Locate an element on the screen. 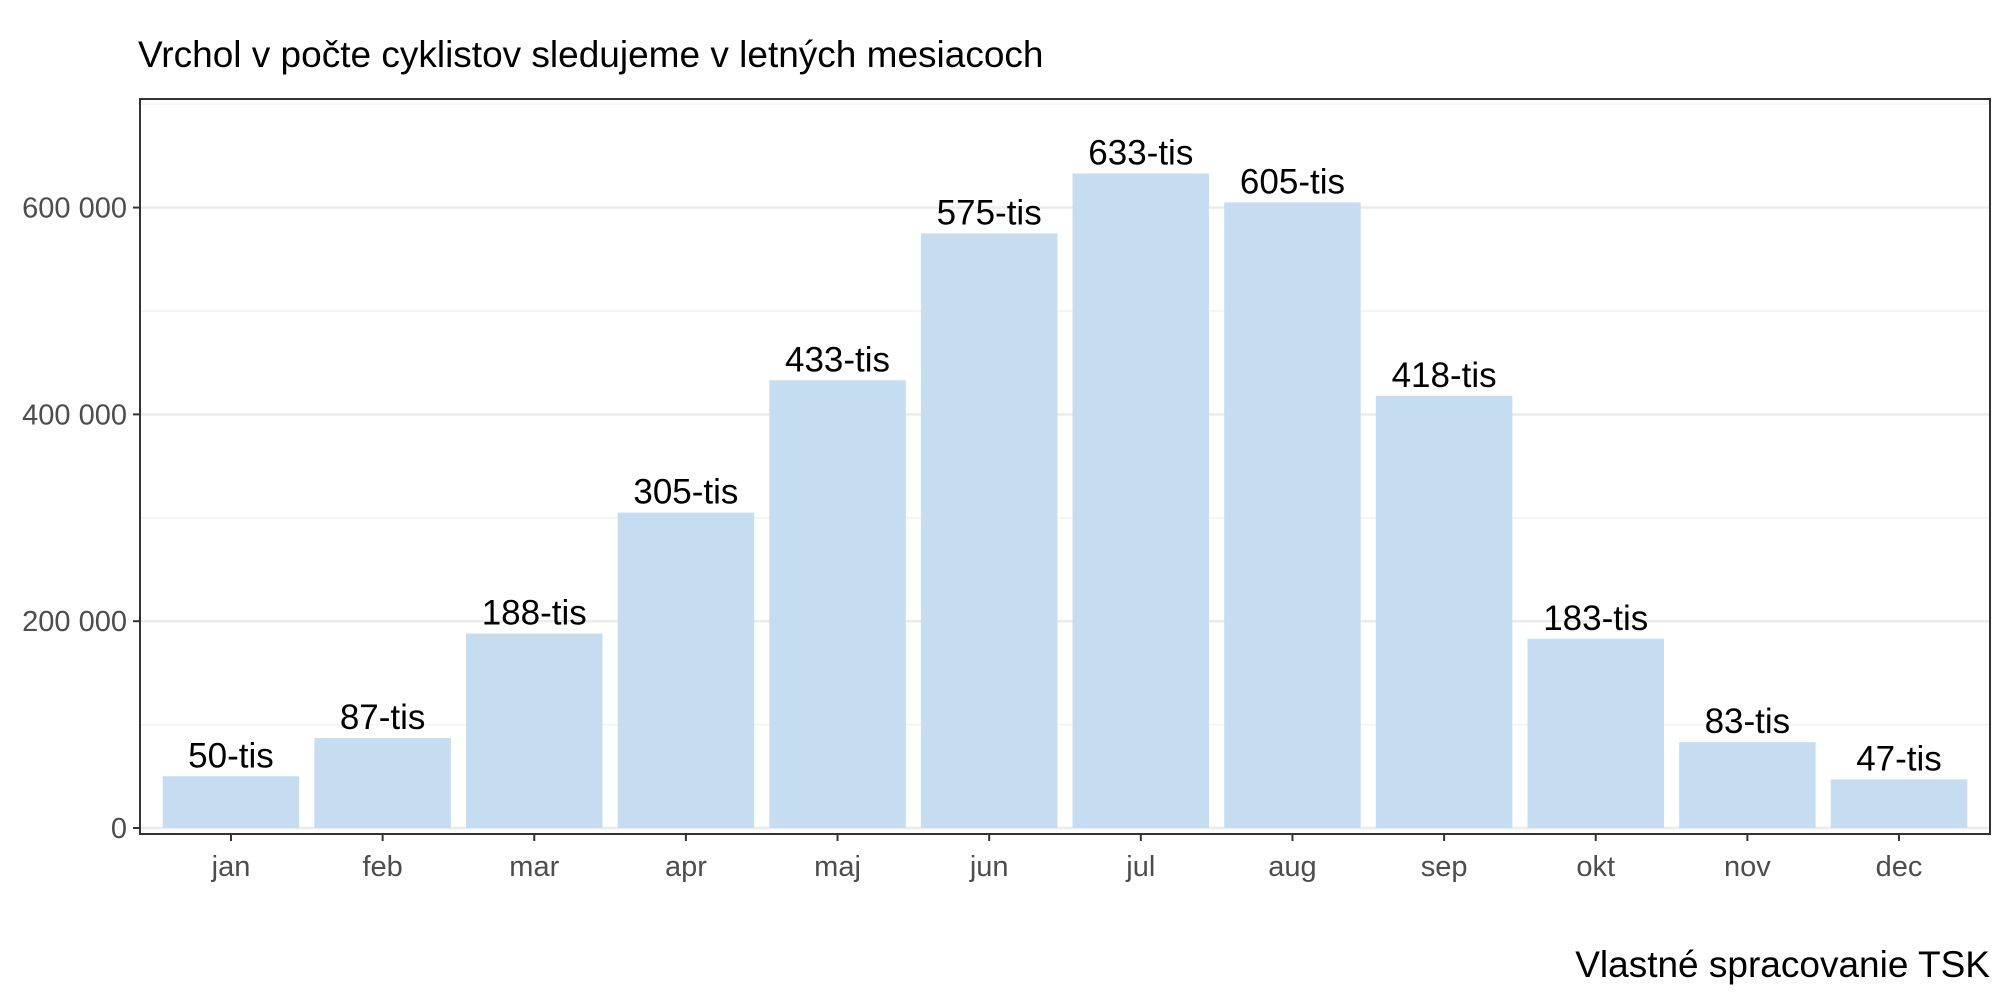  data-label-aug: 605-tis is located at coordinates (1292, 181).